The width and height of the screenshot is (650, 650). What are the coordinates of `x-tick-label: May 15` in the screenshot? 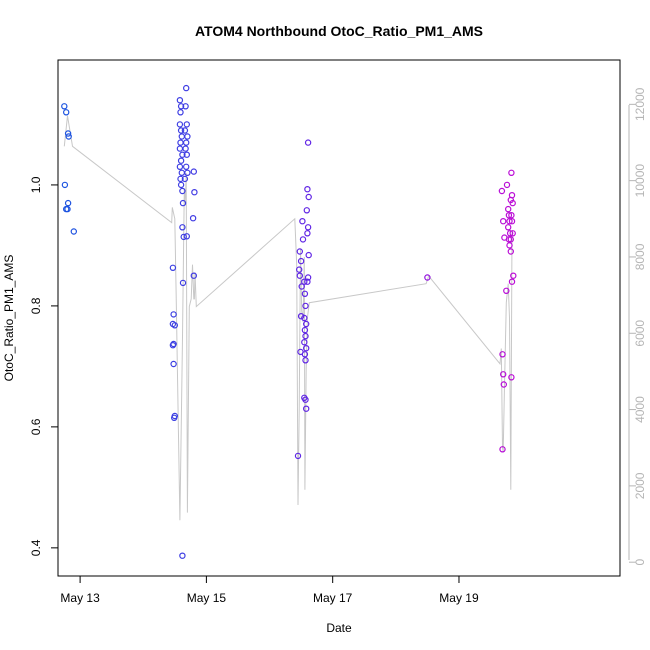 It's located at (207, 598).